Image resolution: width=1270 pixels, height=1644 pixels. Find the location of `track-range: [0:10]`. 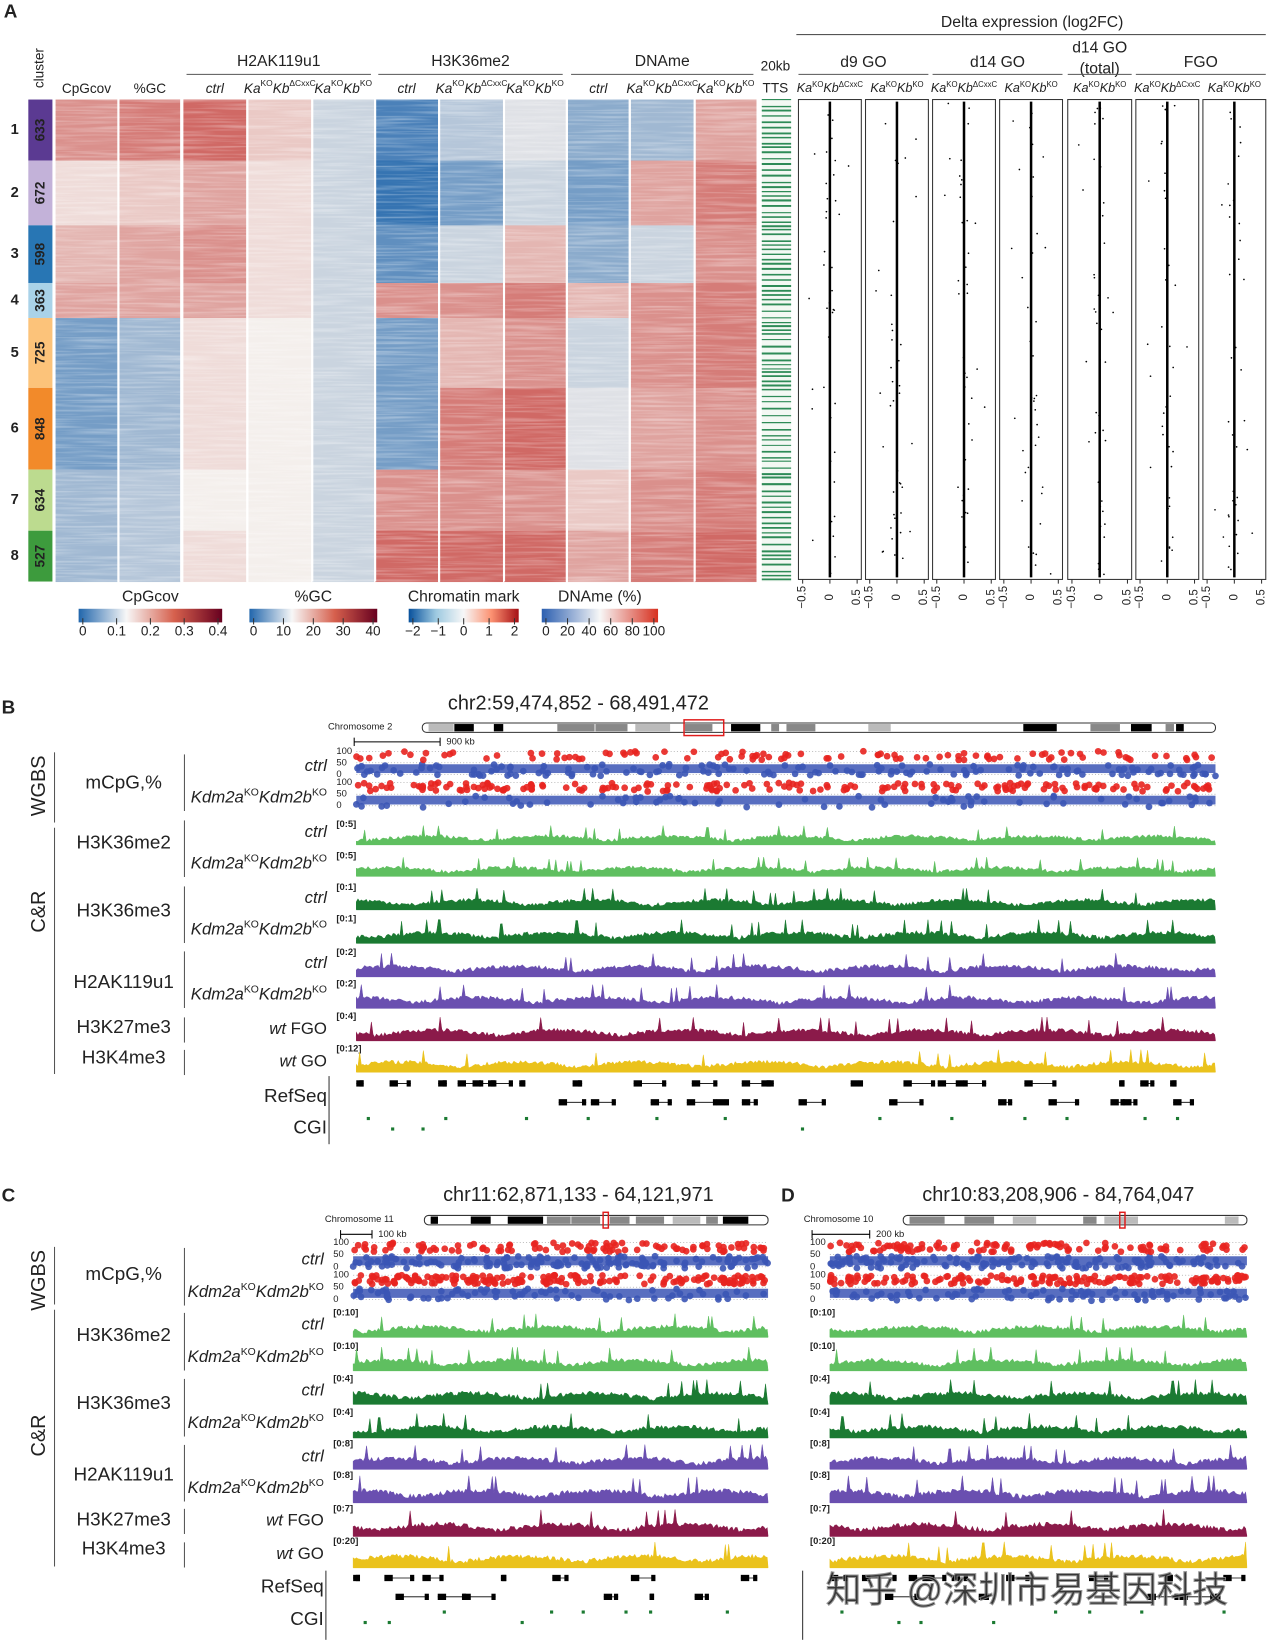

track-range: [0:10] is located at coordinates (822, 1311).